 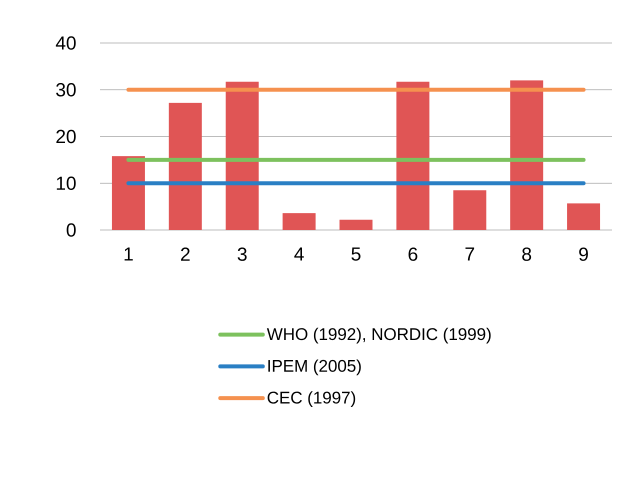 What do you see at coordinates (355, 254) in the screenshot?
I see `x-tick-label: 5` at bounding box center [355, 254].